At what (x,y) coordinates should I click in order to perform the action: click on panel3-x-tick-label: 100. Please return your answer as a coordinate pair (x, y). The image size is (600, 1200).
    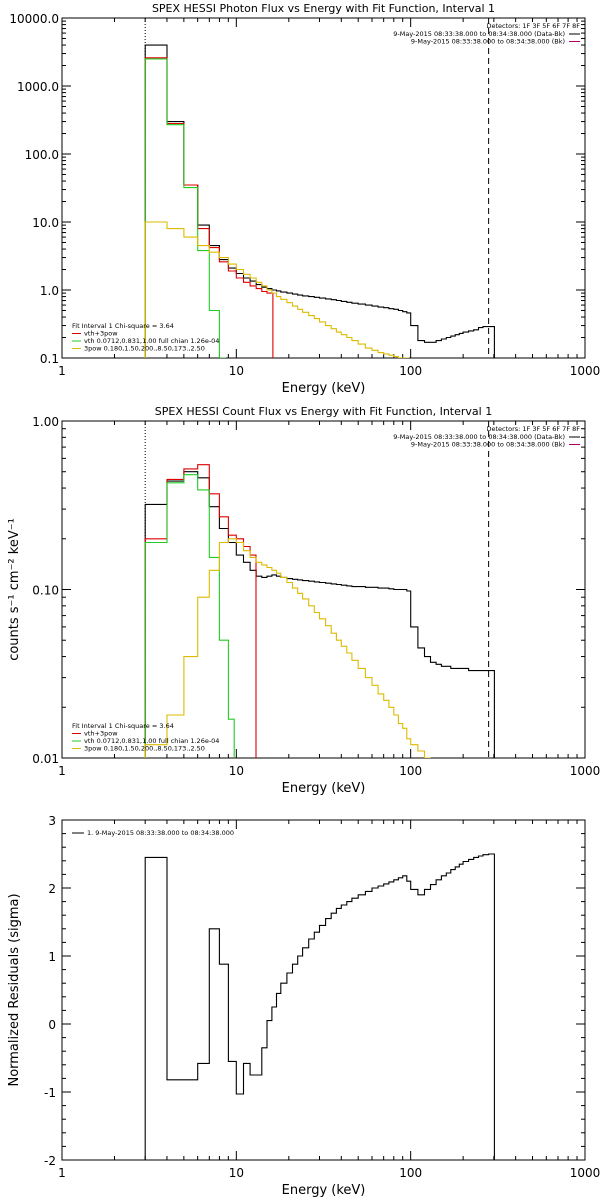
    Looking at the image, I should click on (410, 1173).